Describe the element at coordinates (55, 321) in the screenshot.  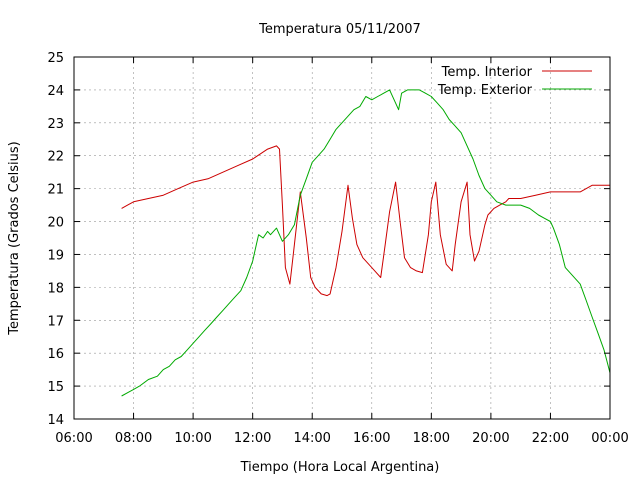
I see `y-tick-label: 17` at that location.